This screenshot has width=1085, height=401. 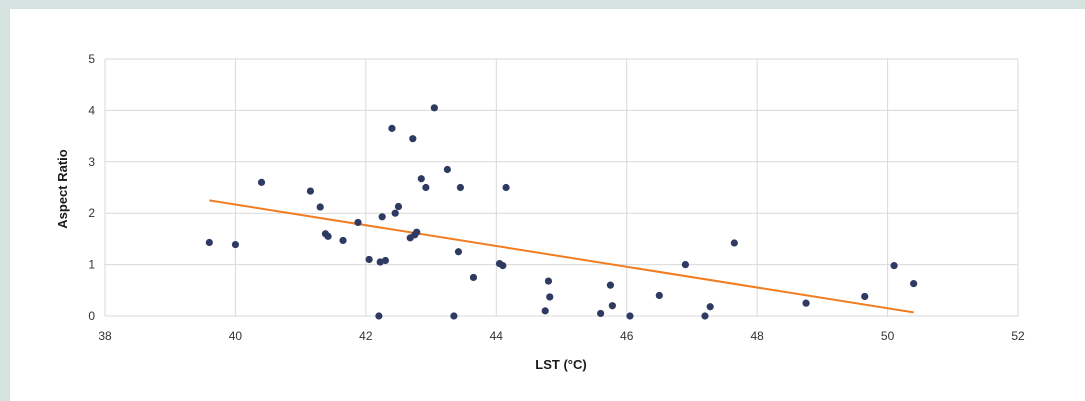 What do you see at coordinates (91, 187) in the screenshot?
I see `y-tick-labels: 0 1 2 3 4 5` at bounding box center [91, 187].